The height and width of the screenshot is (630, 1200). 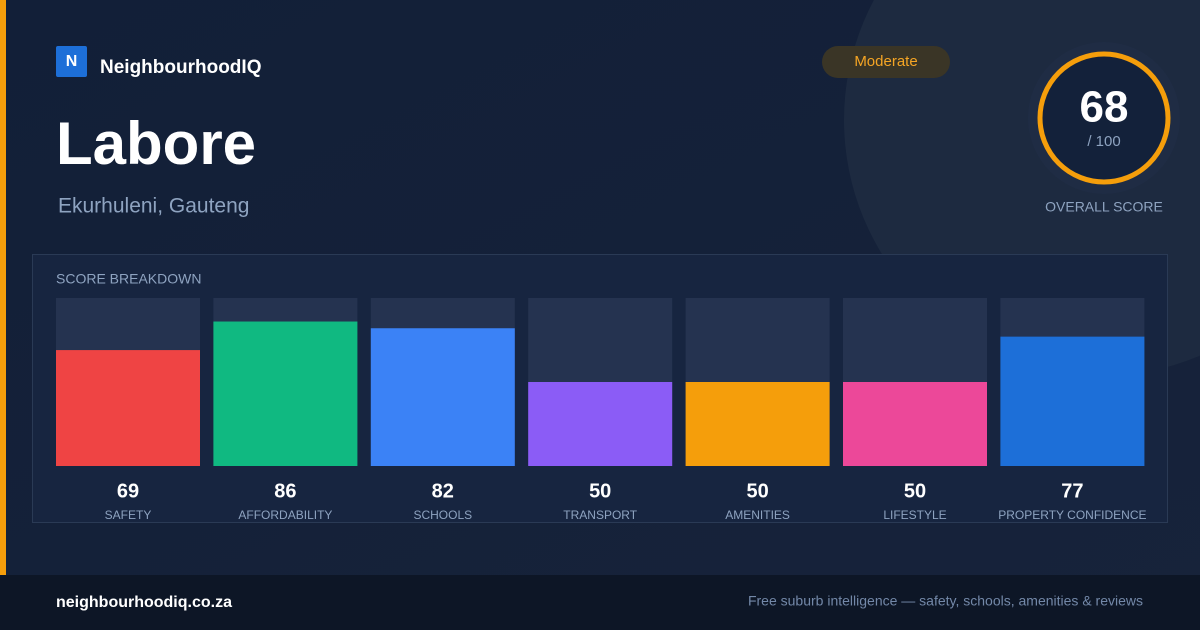 I want to click on score-ring, so click(x=1104, y=118).